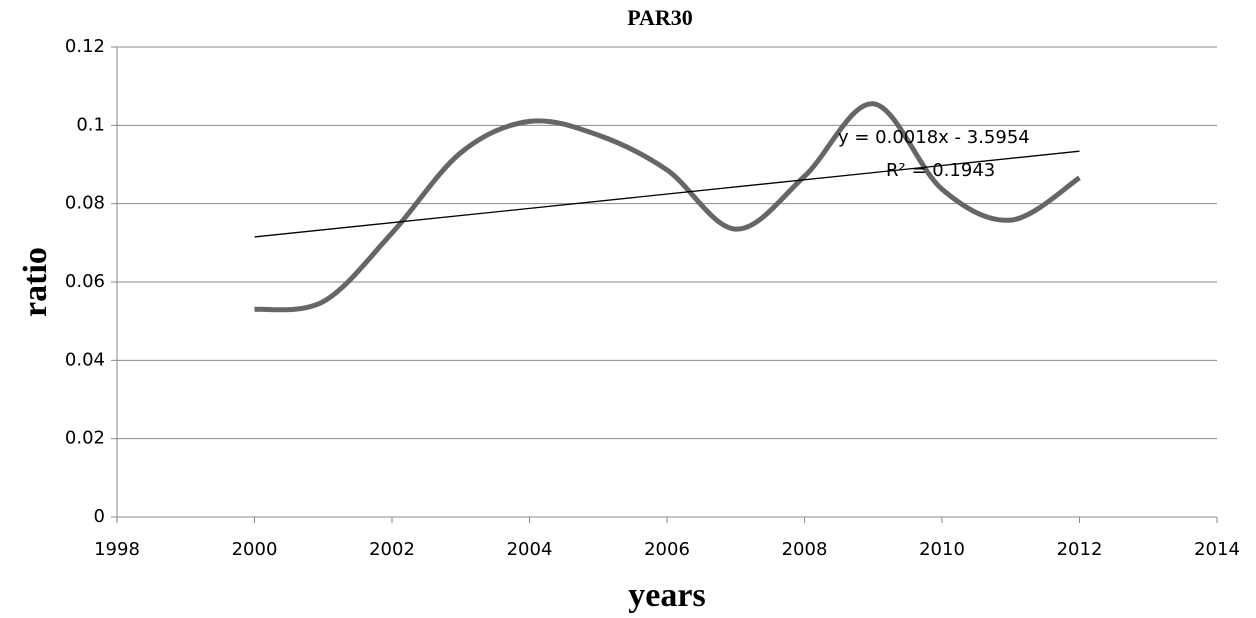  I want to click on y-tick-label: 0.04, so click(85, 359).